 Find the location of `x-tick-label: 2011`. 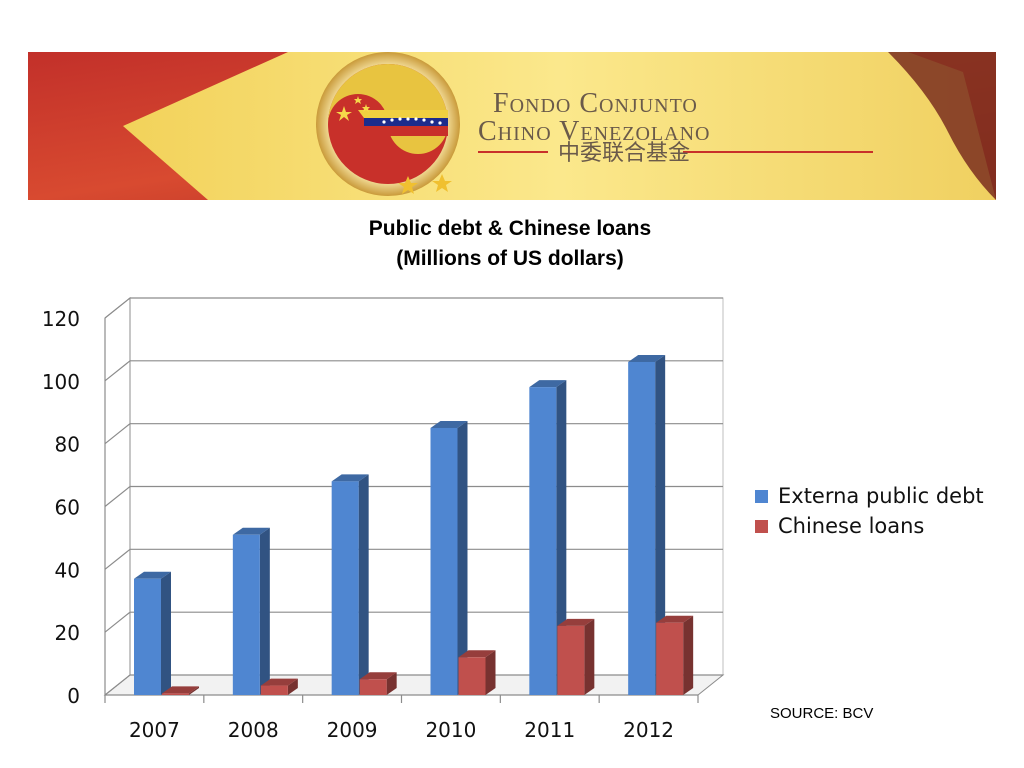

x-tick-label: 2011 is located at coordinates (549, 730).